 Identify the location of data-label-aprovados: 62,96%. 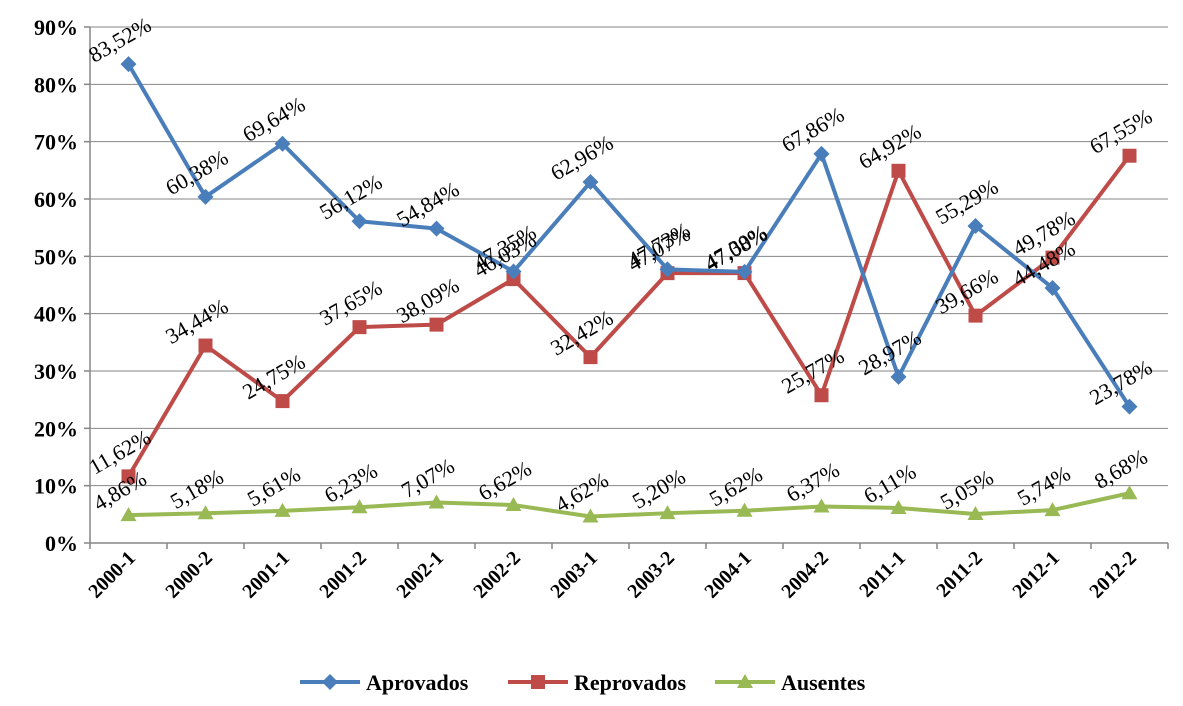
(581, 158).